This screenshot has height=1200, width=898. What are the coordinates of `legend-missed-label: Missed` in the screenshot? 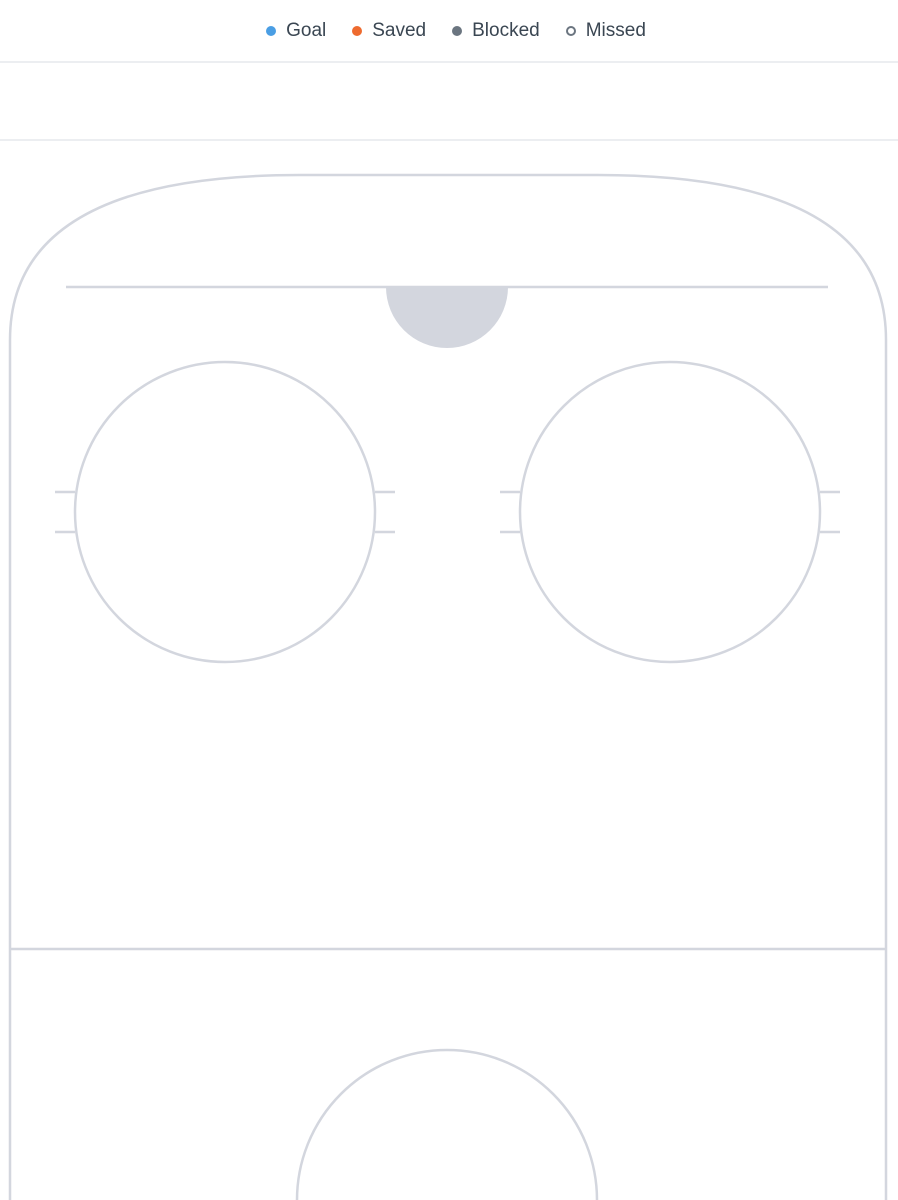 It's located at (615, 30).